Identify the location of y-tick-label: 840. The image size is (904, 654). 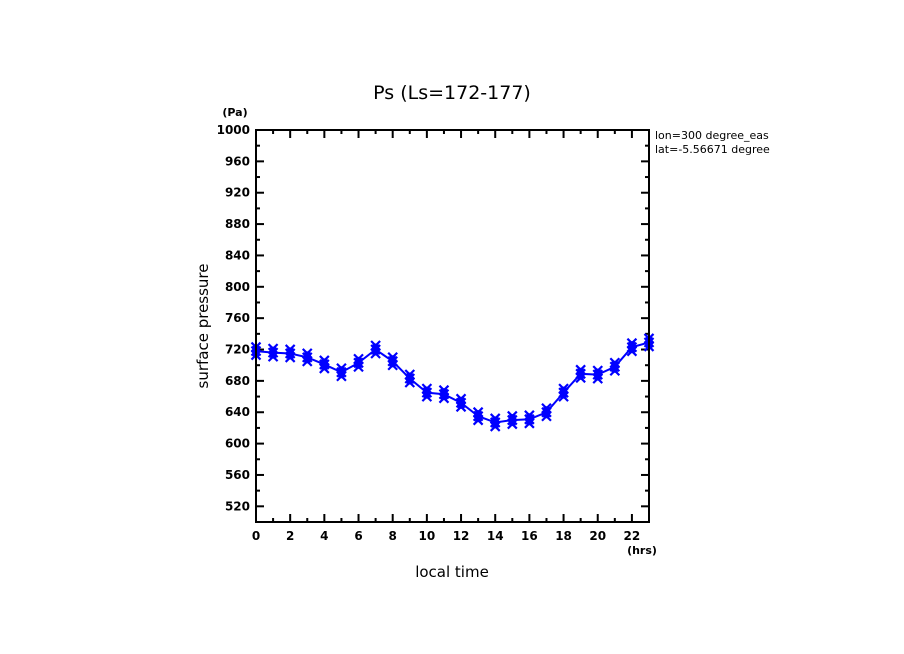
(237, 255).